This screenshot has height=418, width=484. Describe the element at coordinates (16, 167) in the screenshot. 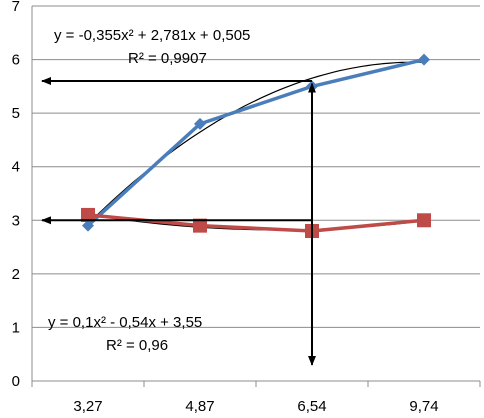

I see `y-tick-label: 4` at that location.